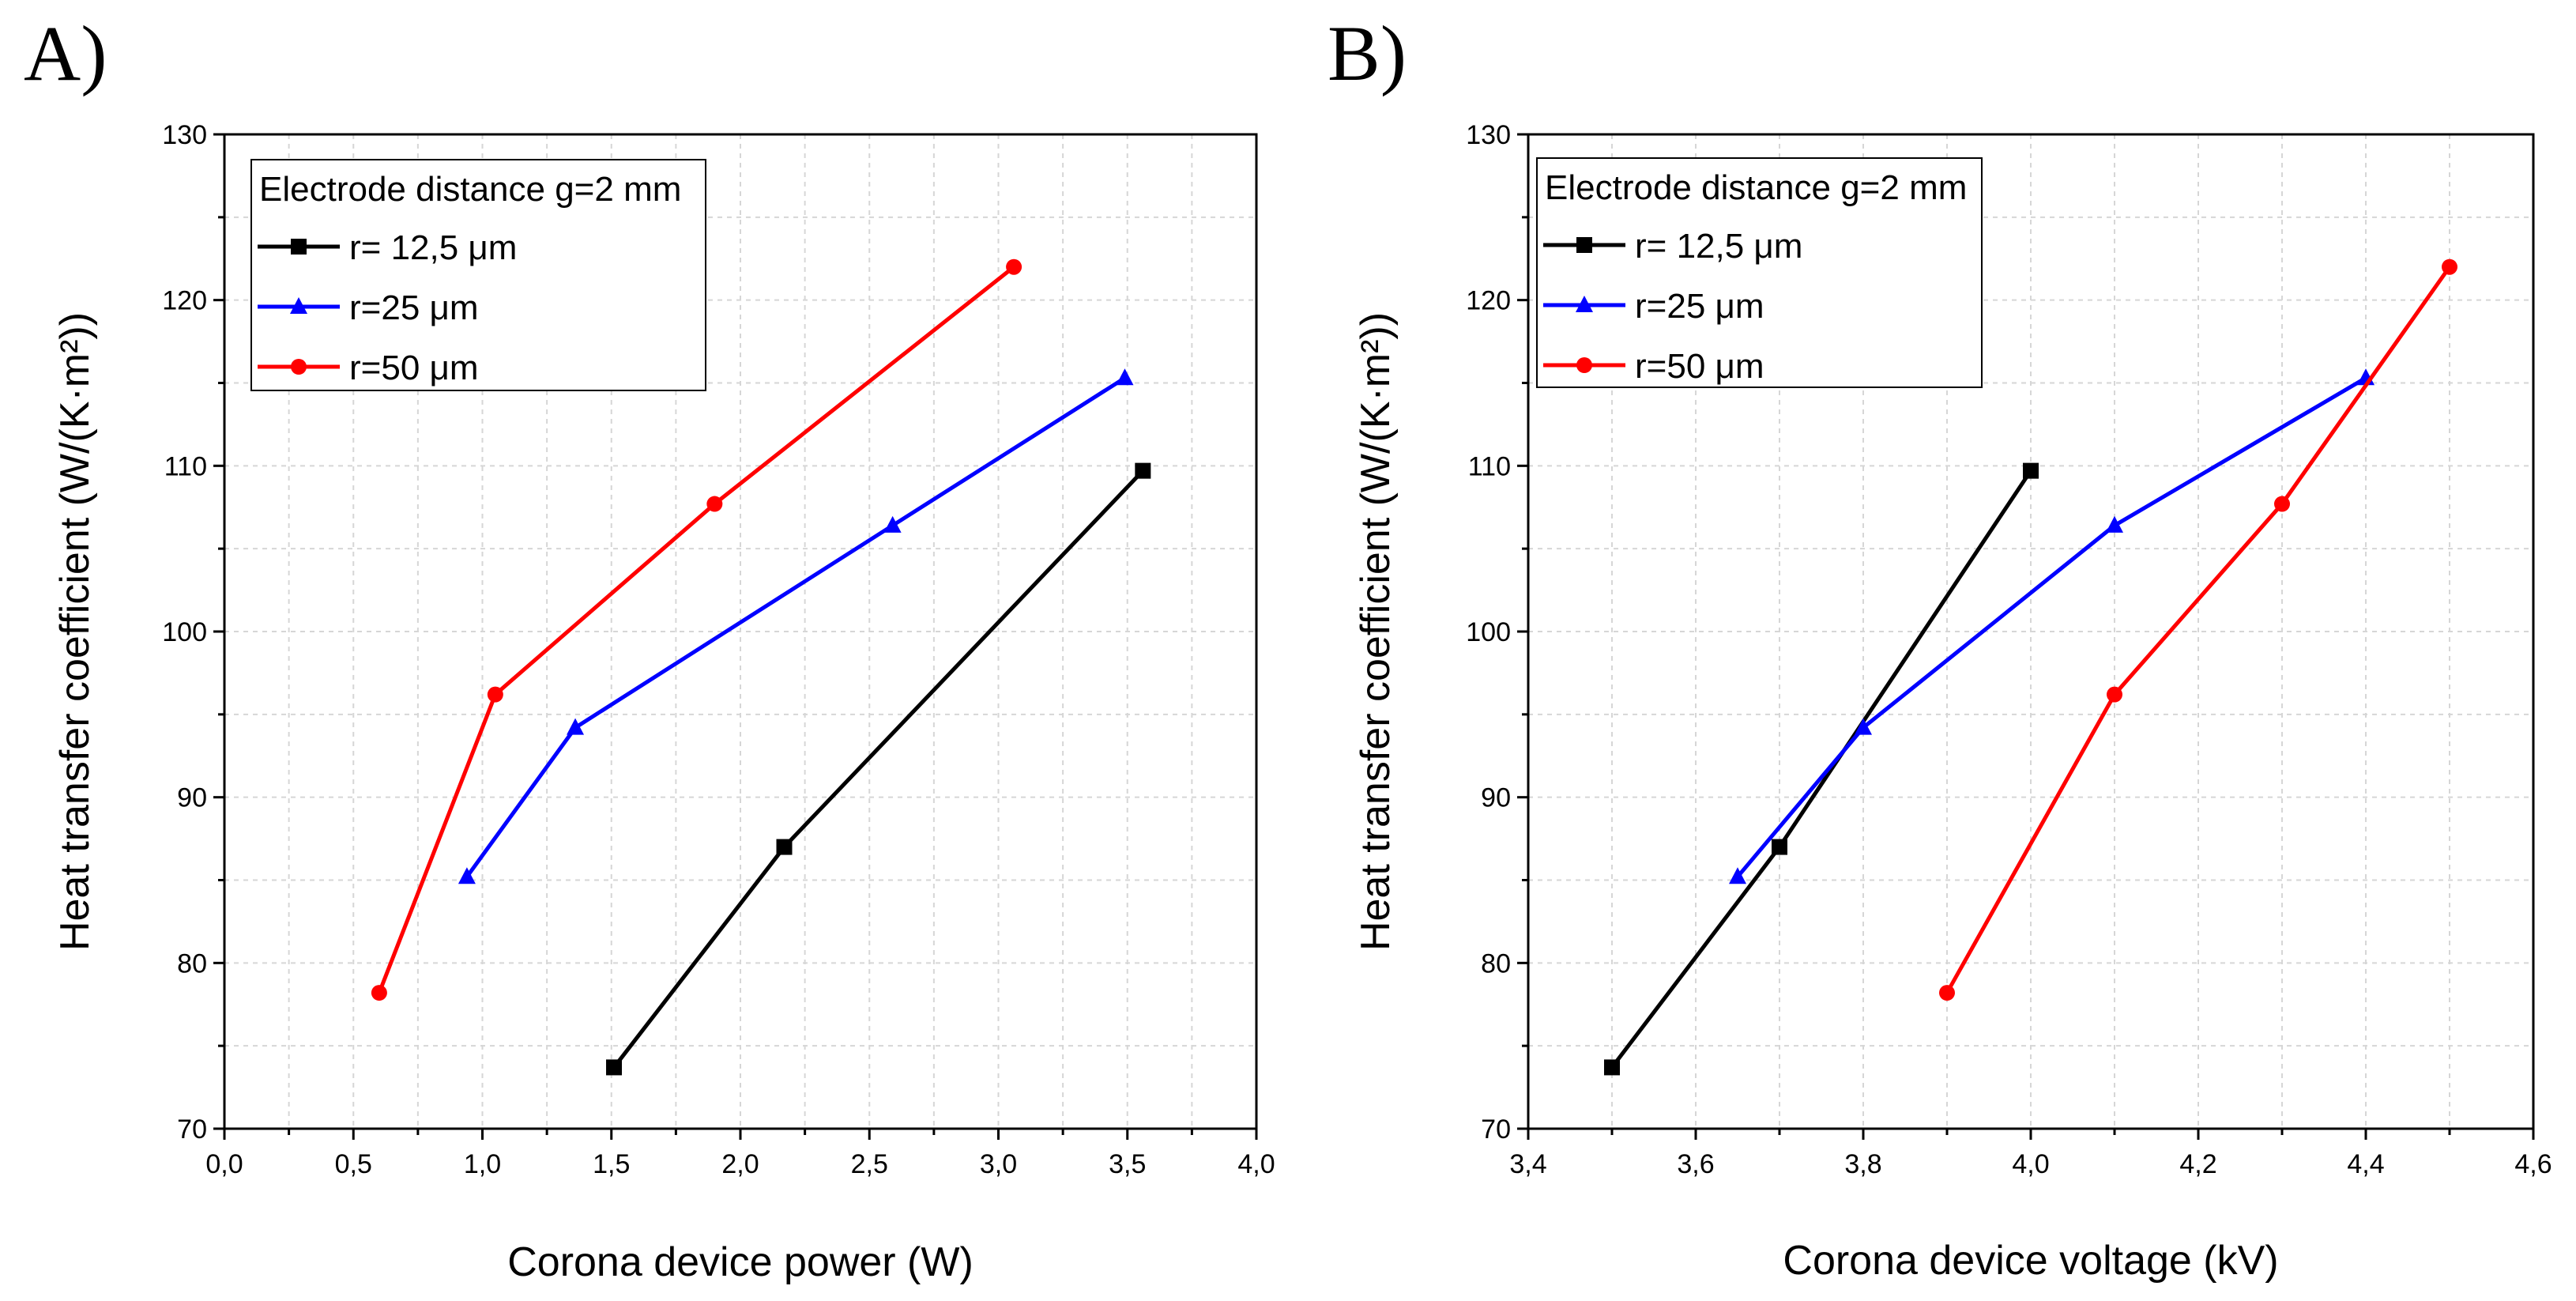 This screenshot has width=2576, height=1301. What do you see at coordinates (740, 1262) in the screenshot?
I see `x-axis-title: Corona device power (W)` at bounding box center [740, 1262].